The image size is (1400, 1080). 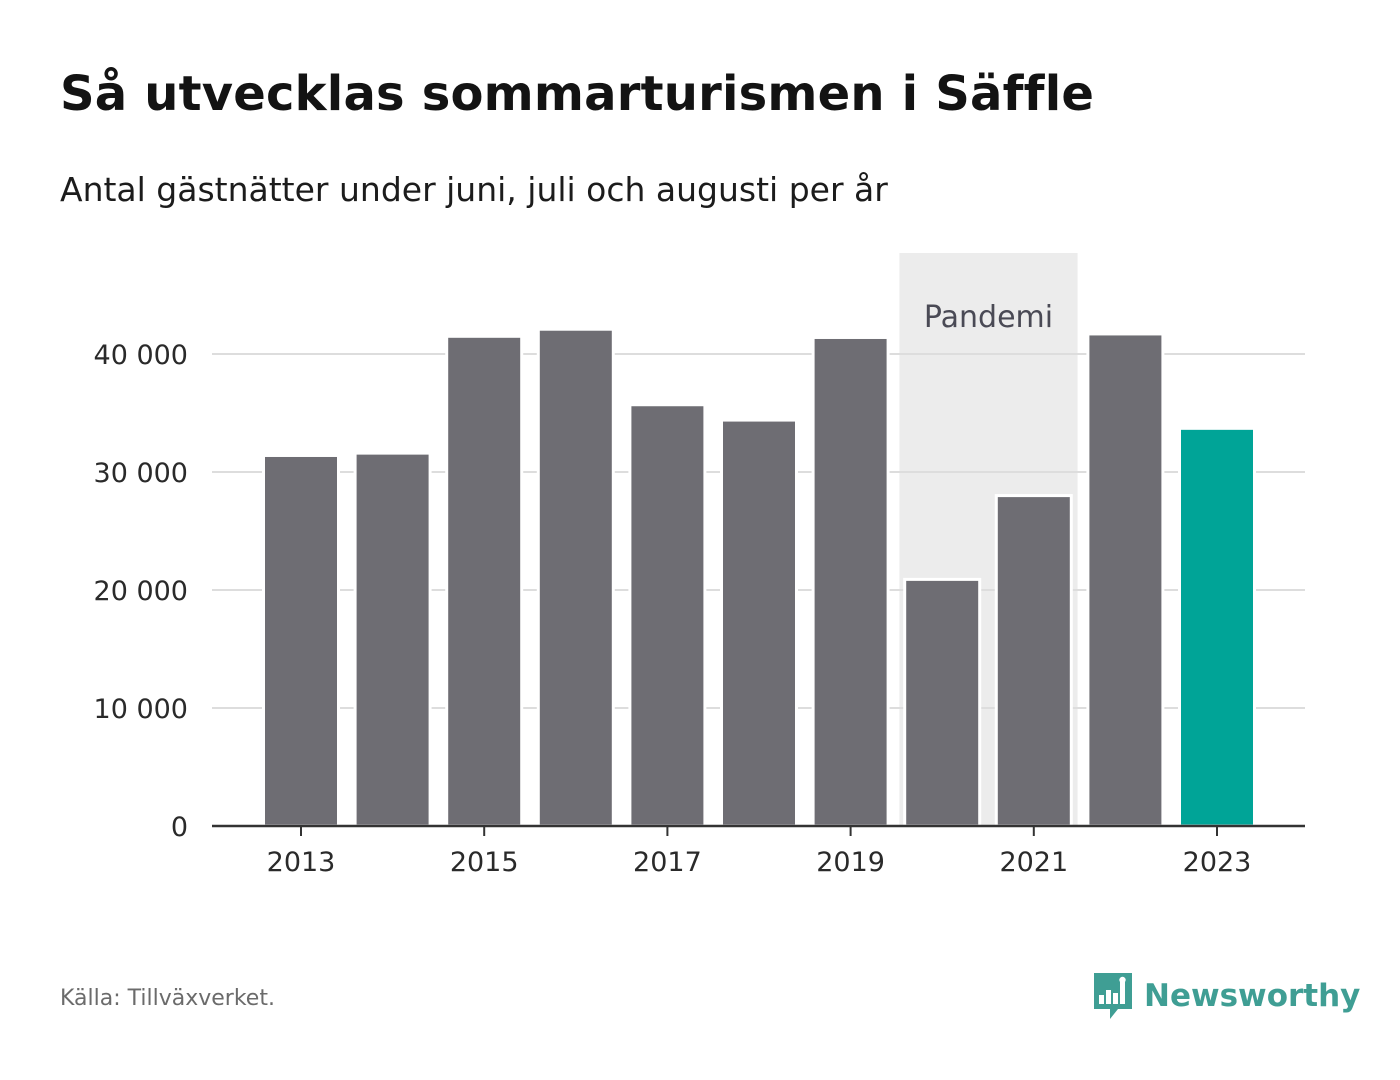 I want to click on bar-2016, so click(x=575, y=577).